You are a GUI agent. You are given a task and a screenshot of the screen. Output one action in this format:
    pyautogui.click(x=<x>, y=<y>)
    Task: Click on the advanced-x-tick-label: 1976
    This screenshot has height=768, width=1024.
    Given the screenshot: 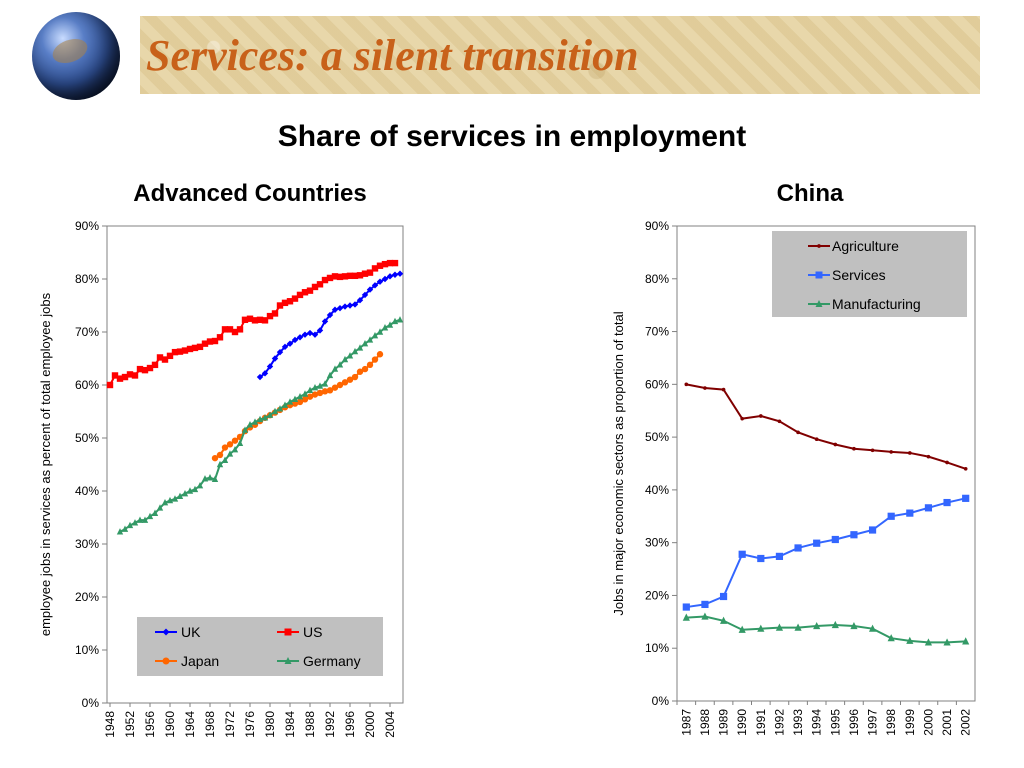 What is the action you would take?
    pyautogui.click(x=250, y=724)
    